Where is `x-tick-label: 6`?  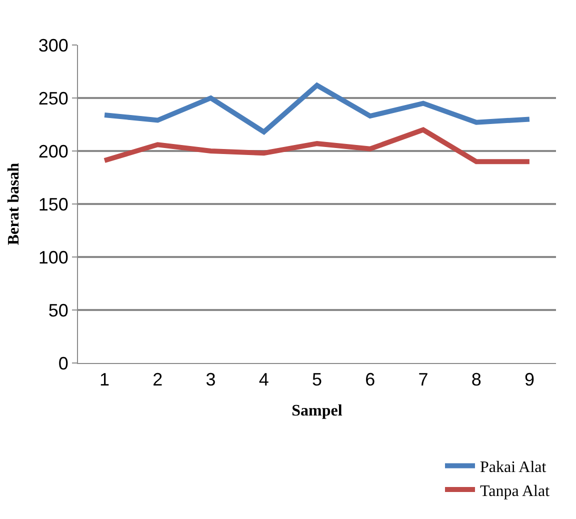 x-tick-label: 6 is located at coordinates (370, 380).